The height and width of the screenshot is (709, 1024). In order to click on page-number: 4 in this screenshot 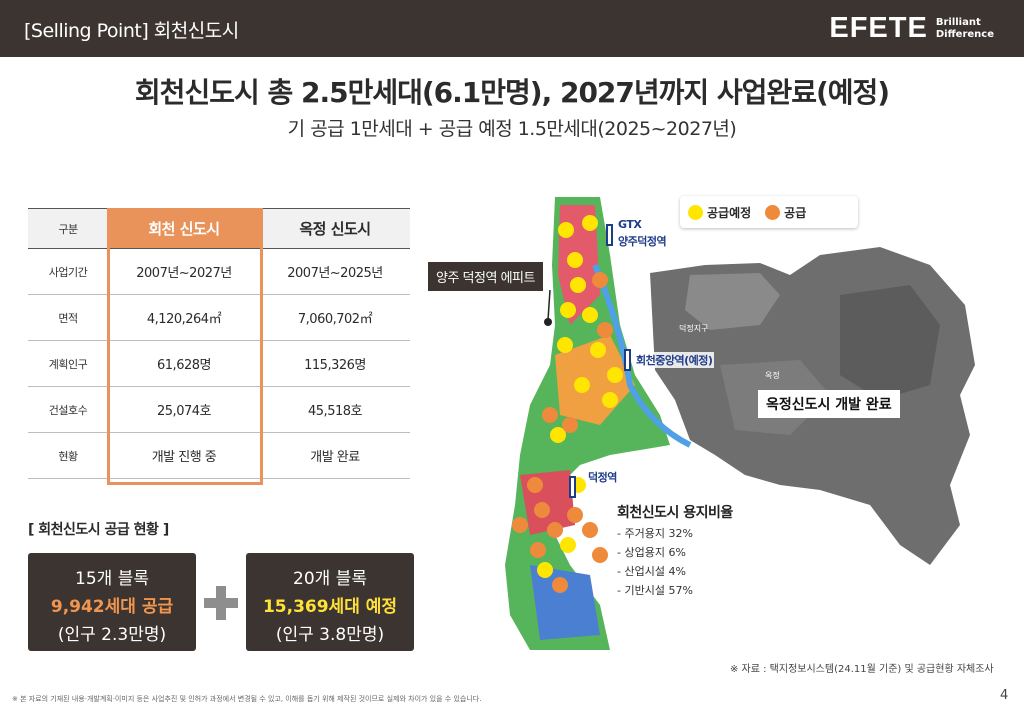, I will do `click(1004, 695)`.